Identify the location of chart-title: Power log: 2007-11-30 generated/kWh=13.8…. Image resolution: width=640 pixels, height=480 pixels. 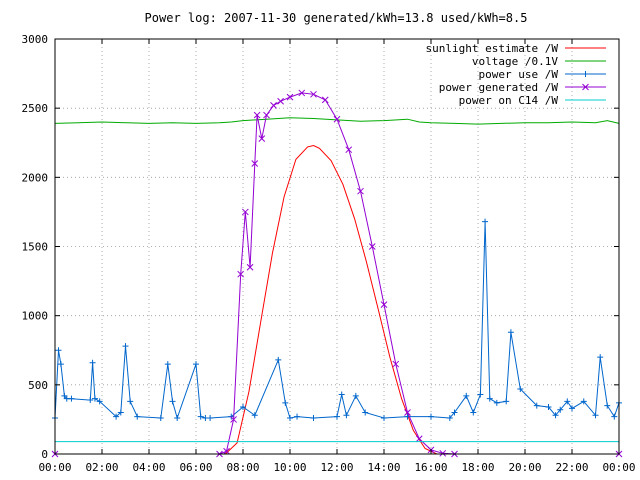
(336, 18).